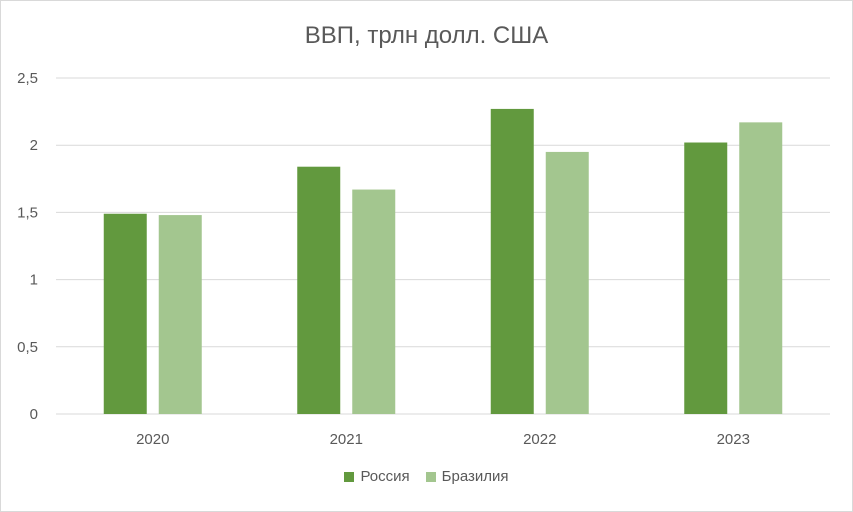 This screenshot has width=853, height=512. I want to click on legend-item-brazil: Бразилия, so click(467, 476).